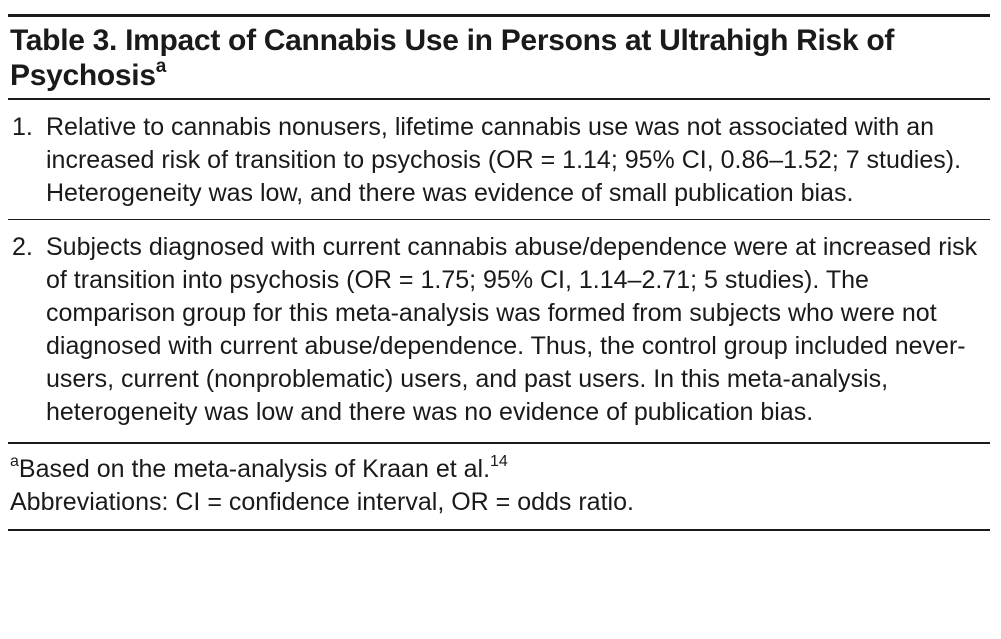  What do you see at coordinates (22, 247) in the screenshot?
I see `item-number: 2.` at bounding box center [22, 247].